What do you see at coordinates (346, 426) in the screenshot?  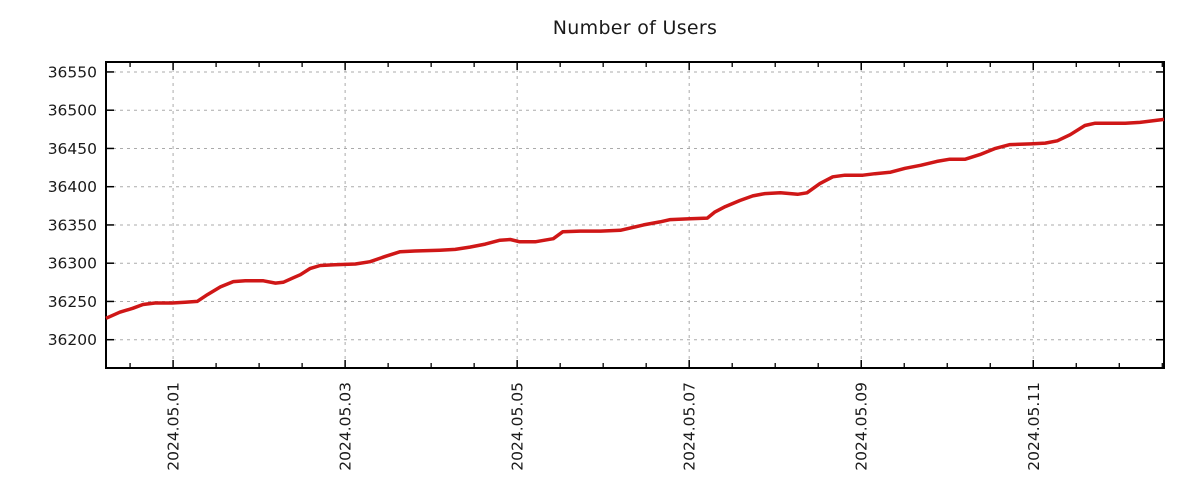 I see `x-tick-label: 2024.05.03` at bounding box center [346, 426].